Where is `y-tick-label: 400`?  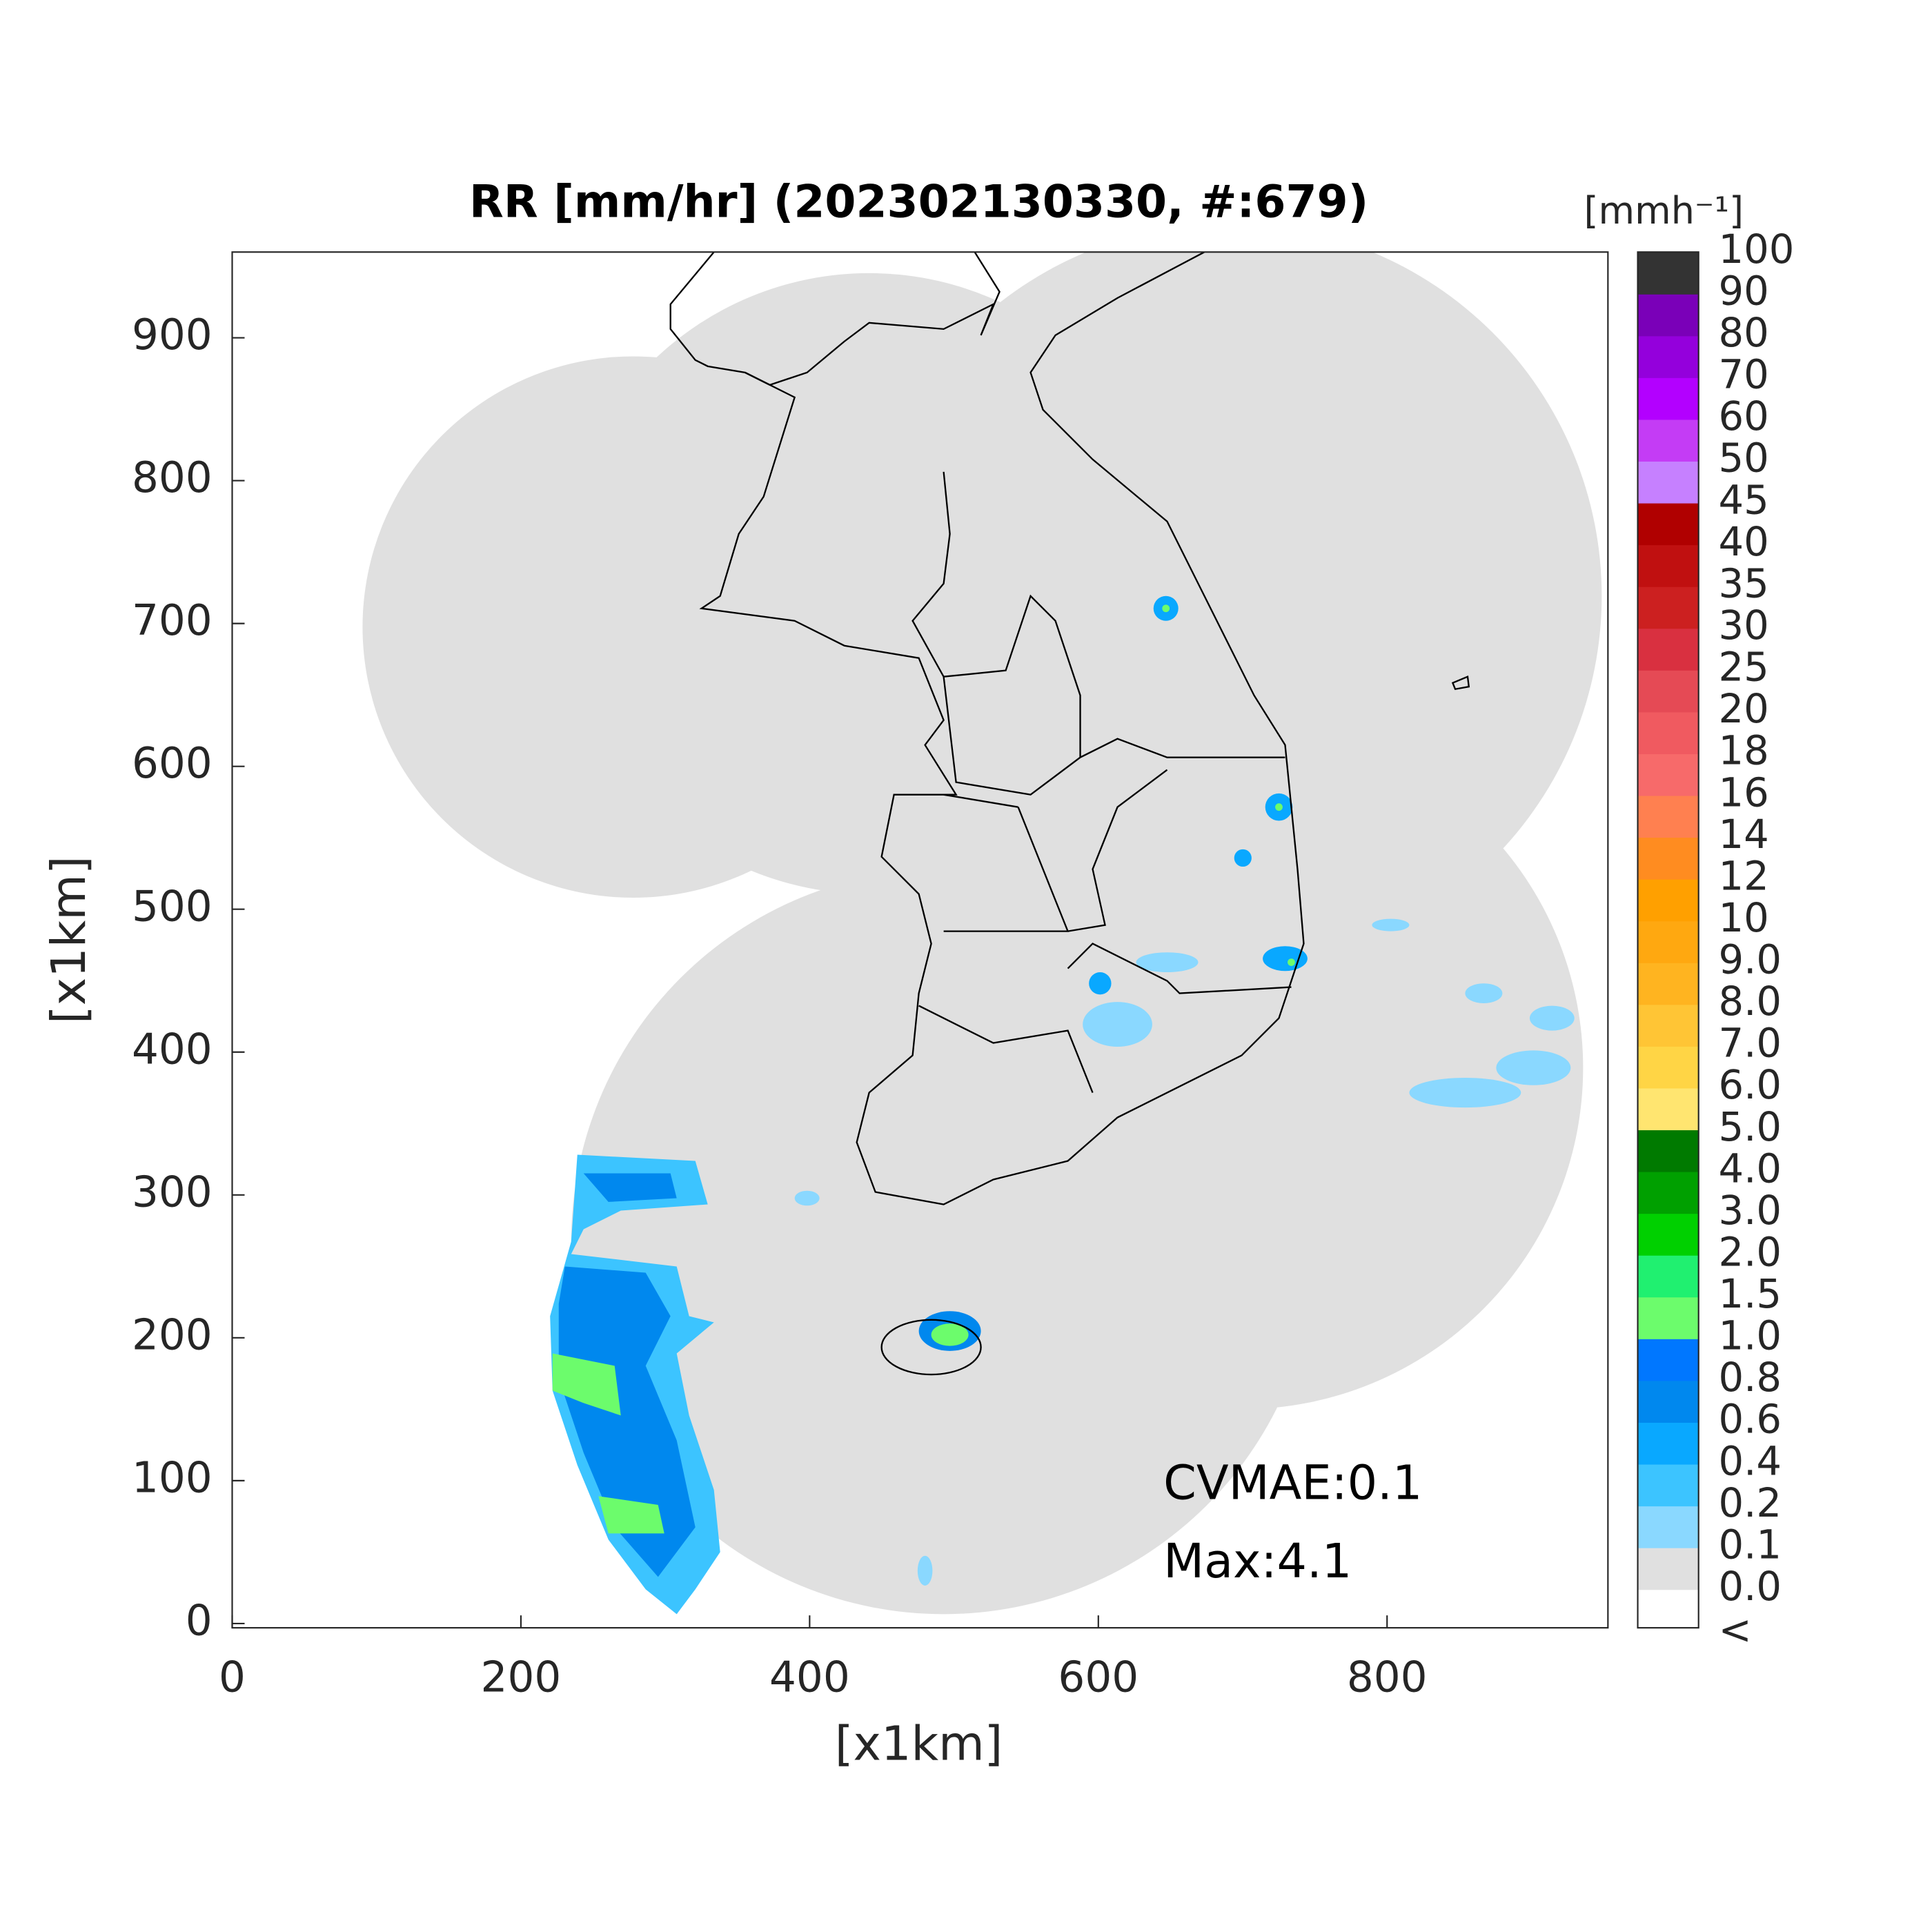
y-tick-label: 400 is located at coordinates (172, 1049).